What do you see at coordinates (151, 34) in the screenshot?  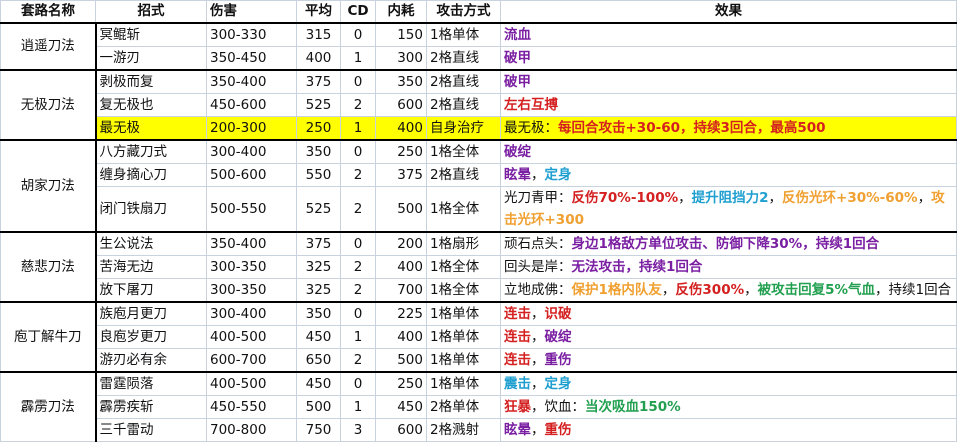 I see `move-name: 冥鲲斩` at bounding box center [151, 34].